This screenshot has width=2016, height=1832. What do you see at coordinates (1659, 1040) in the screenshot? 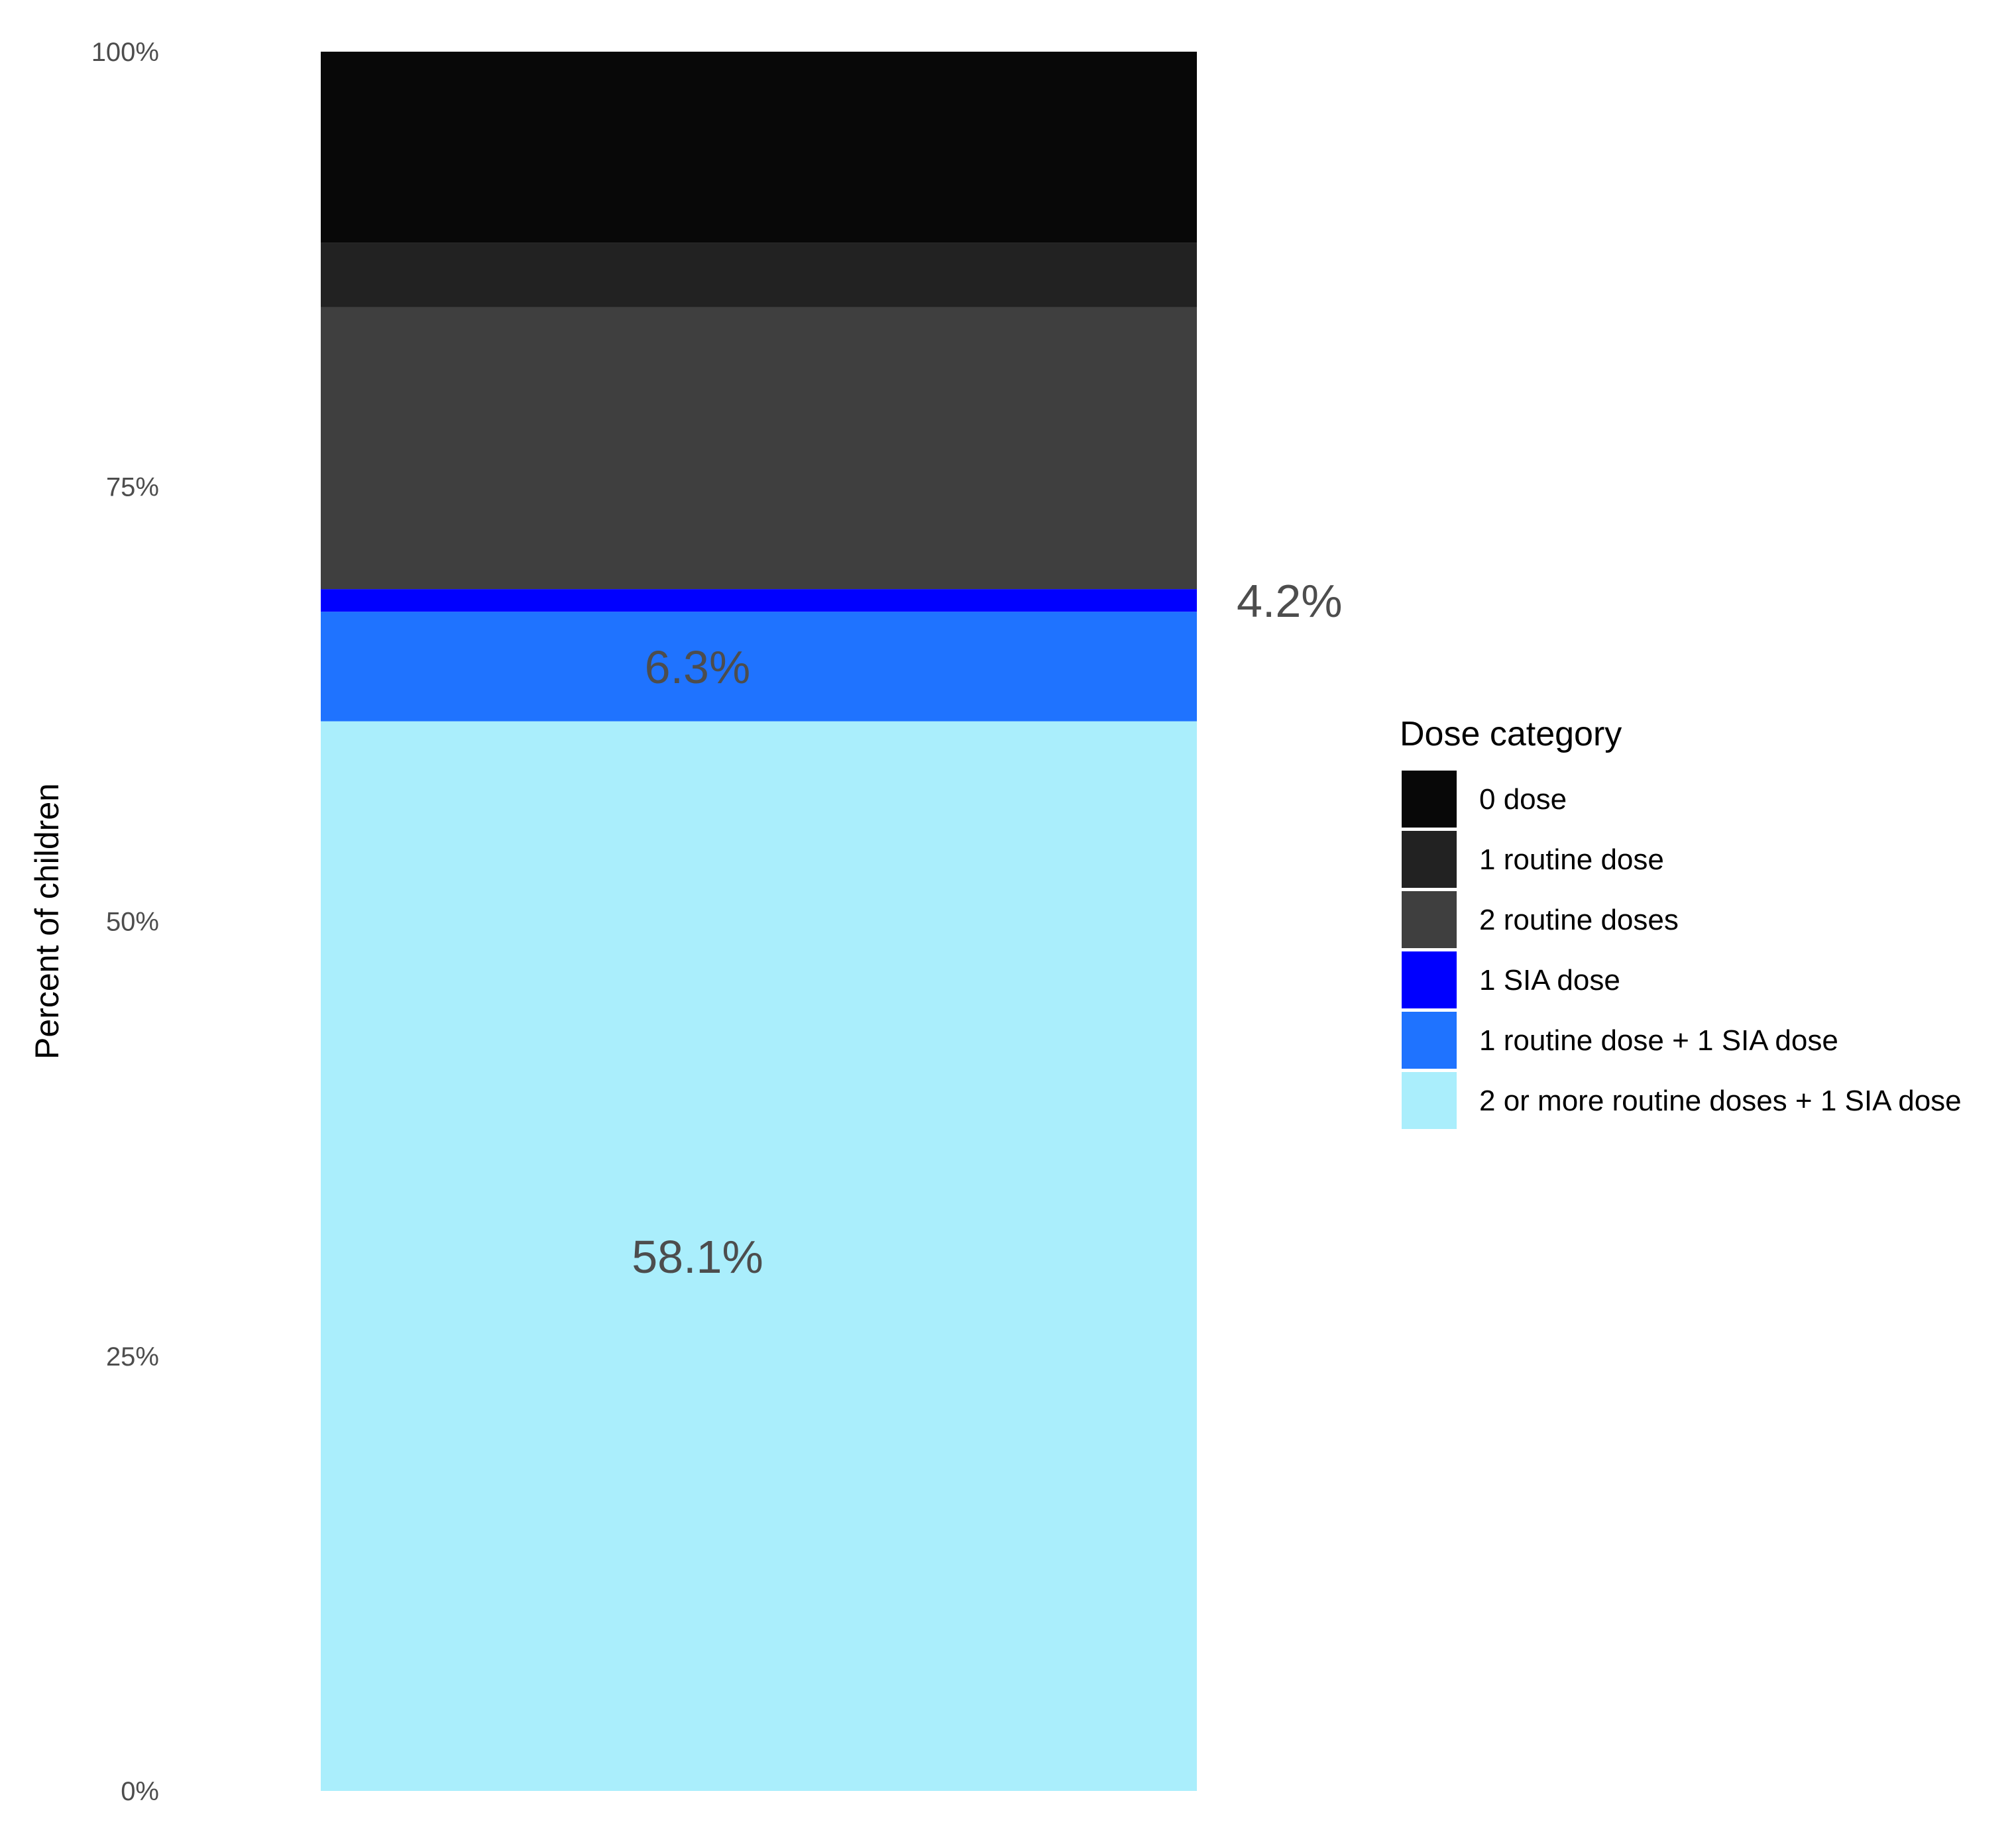
I see `legend-label: 1 routine dose + 1 SIA dose` at bounding box center [1659, 1040].